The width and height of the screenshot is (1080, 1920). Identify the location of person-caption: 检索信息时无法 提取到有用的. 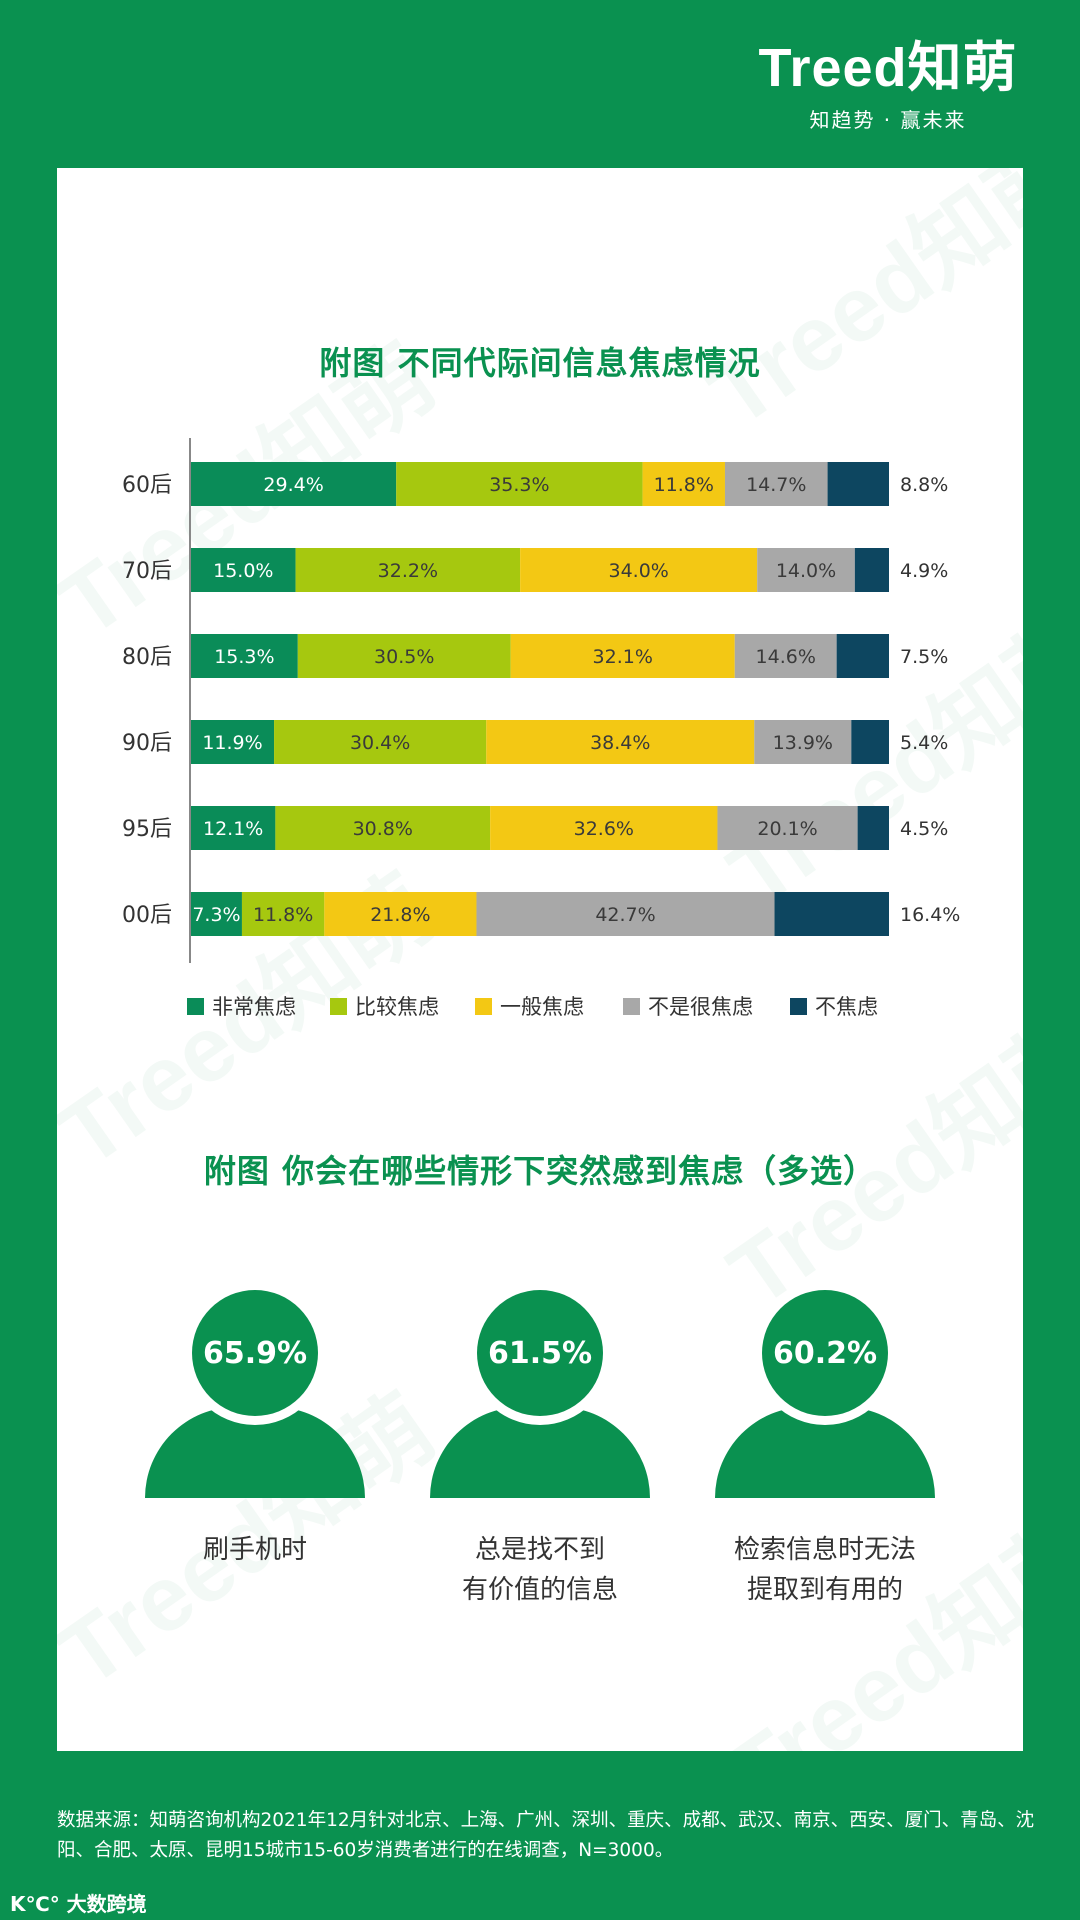
(824, 1570).